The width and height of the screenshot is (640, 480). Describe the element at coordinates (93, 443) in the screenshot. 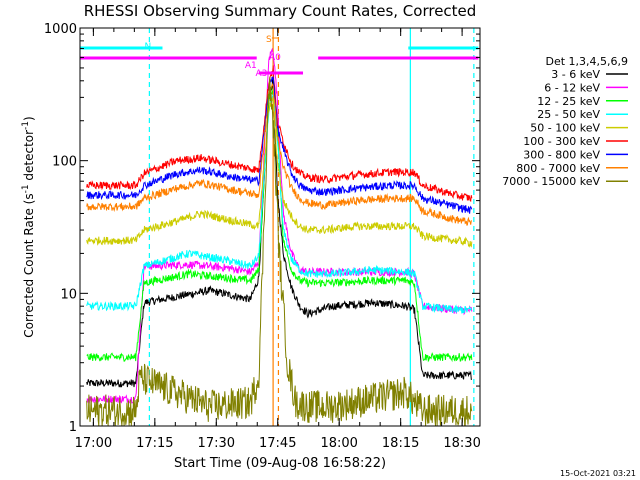

I see `x-tick-label-0: 17:00` at that location.